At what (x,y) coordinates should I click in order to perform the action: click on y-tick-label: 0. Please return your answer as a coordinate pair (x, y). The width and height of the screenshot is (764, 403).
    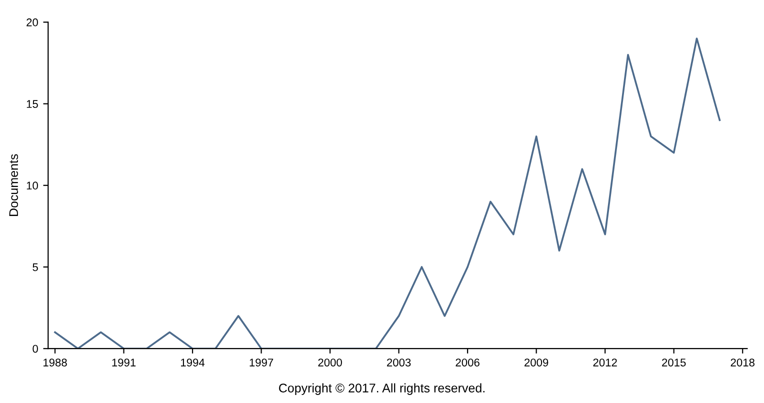
    Looking at the image, I should click on (35, 348).